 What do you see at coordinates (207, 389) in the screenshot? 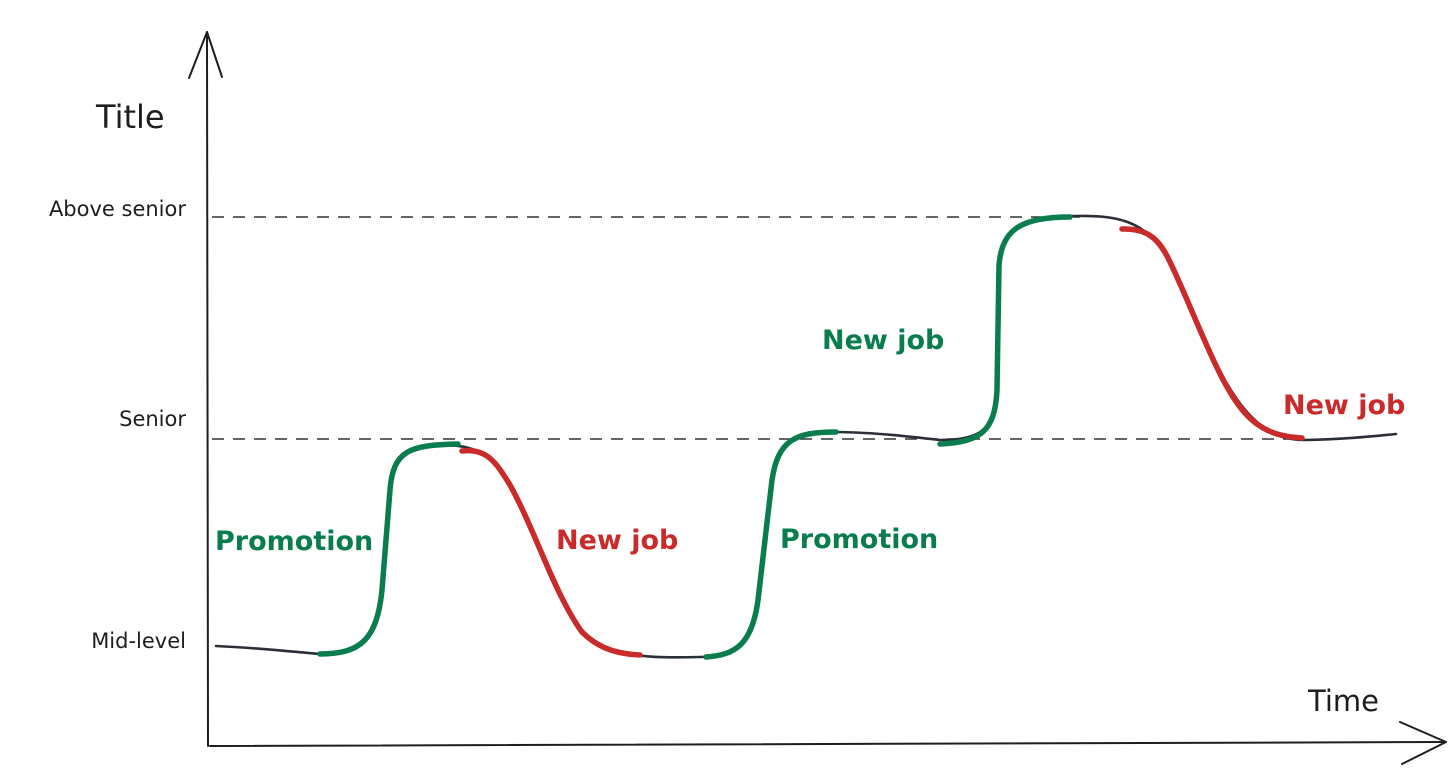
I see `y-axis-line` at bounding box center [207, 389].